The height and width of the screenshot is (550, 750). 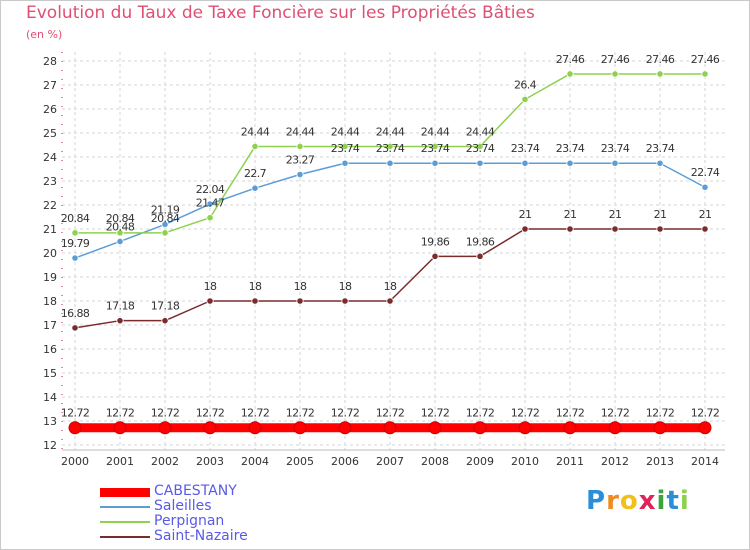 What do you see at coordinates (50, 445) in the screenshot?
I see `y-tick-label: 12` at bounding box center [50, 445].